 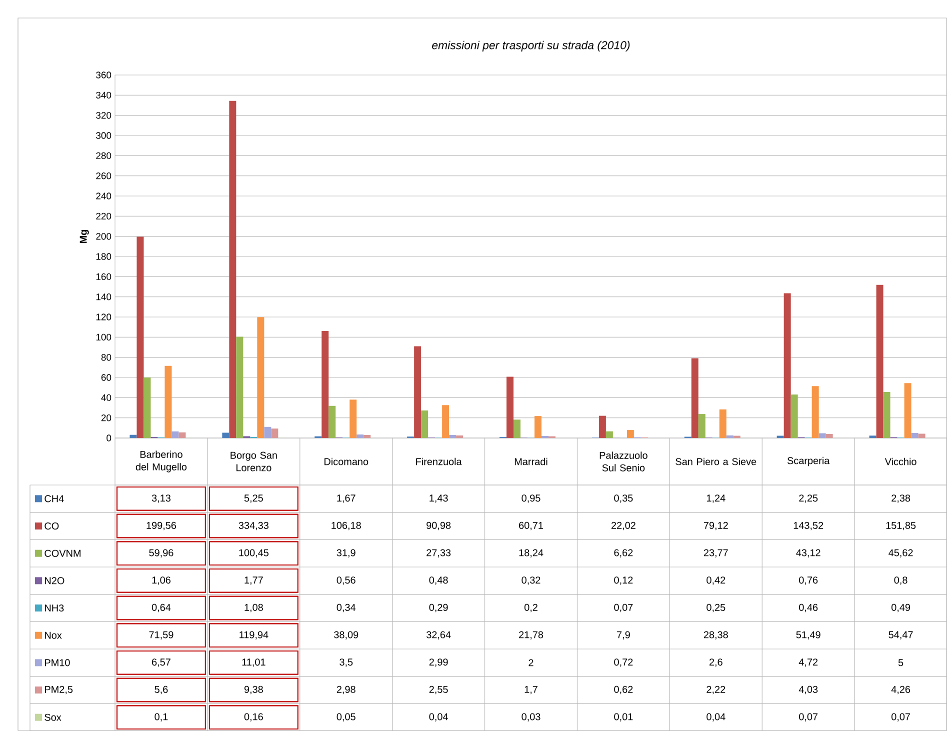 I want to click on data-label: 28,38, so click(x=716, y=635).